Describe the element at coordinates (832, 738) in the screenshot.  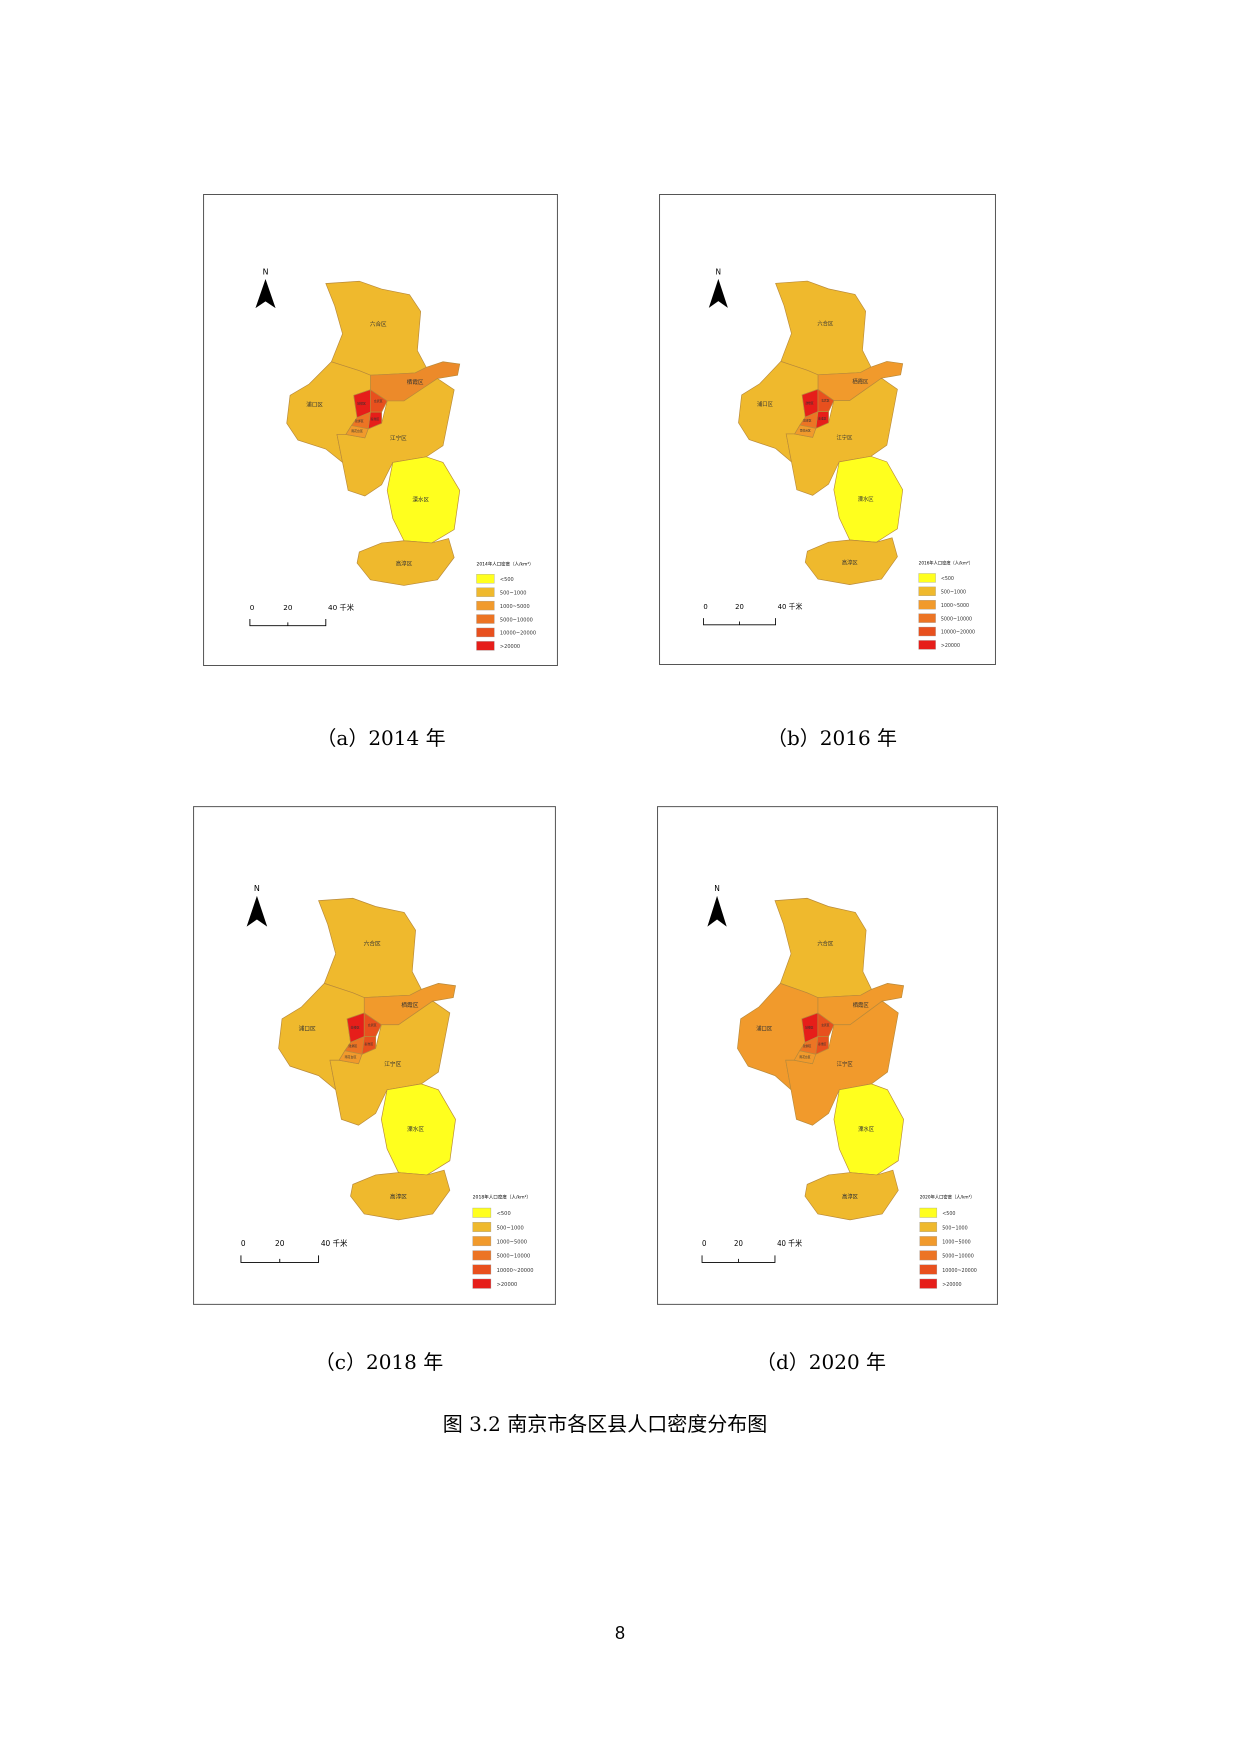
I see `panel-caption: （b）2016 年` at that location.